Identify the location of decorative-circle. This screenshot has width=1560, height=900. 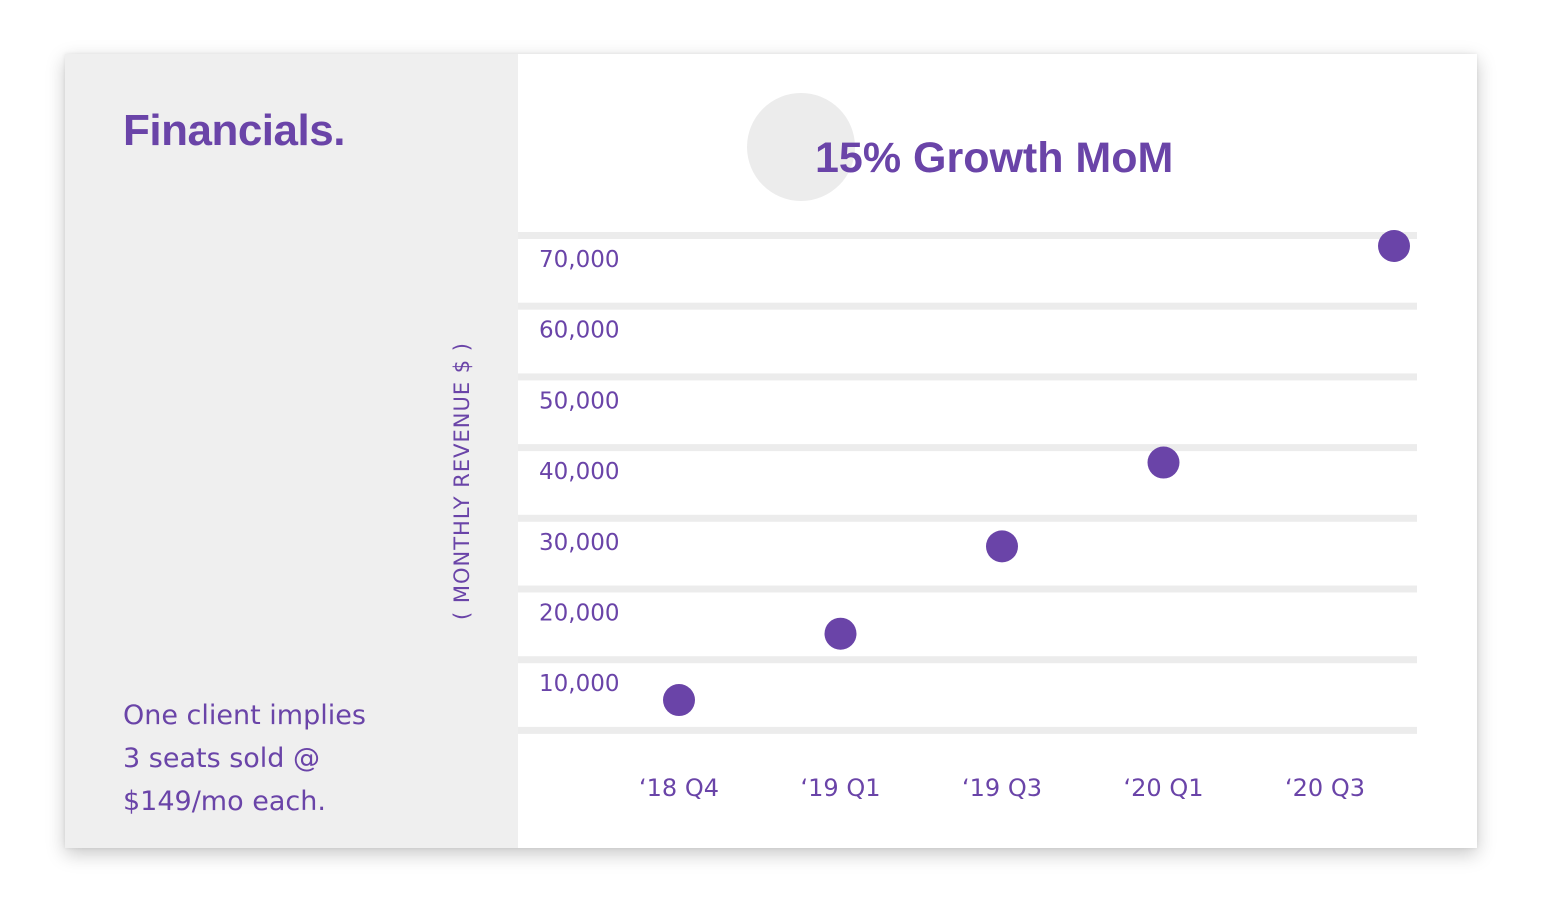
(801, 147).